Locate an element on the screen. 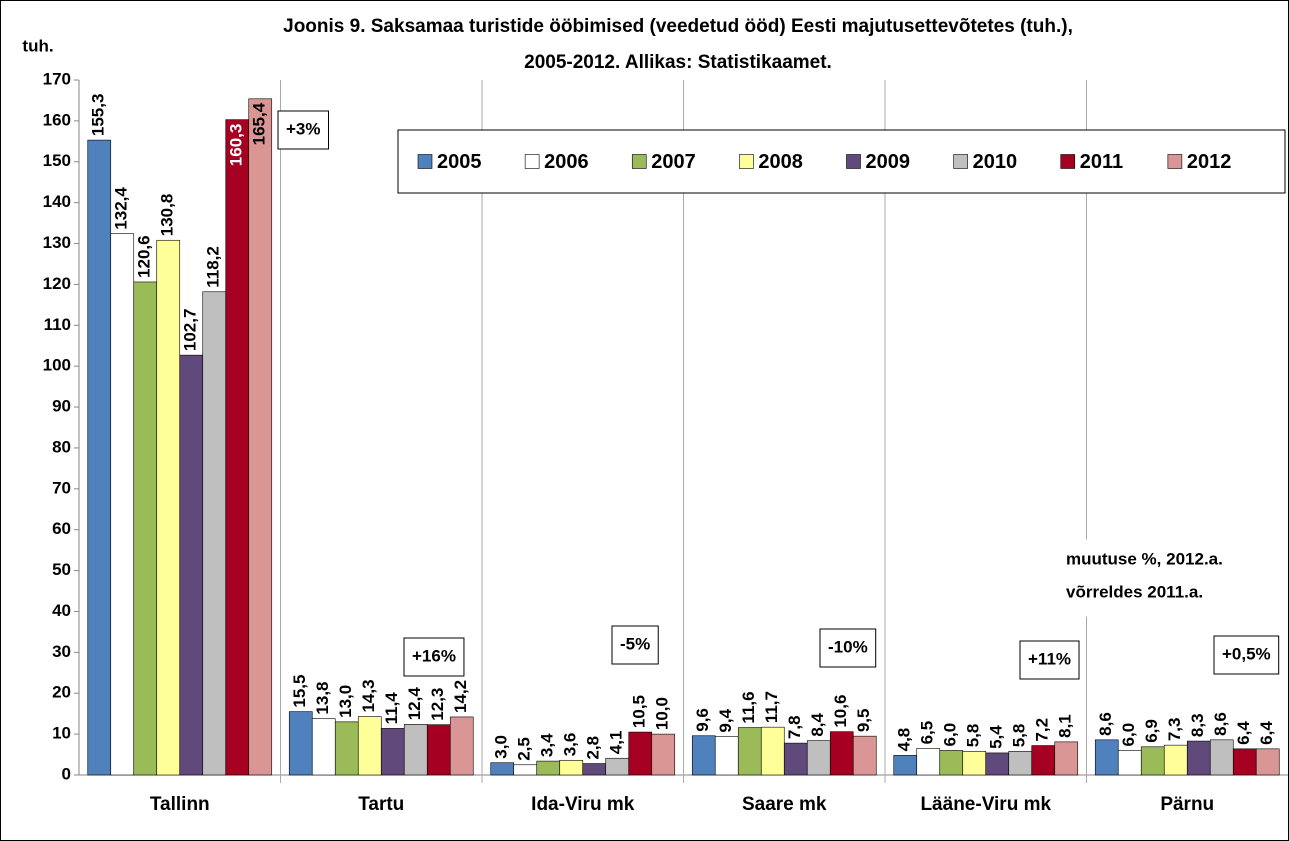 The width and height of the screenshot is (1289, 841). value-label: 8,4 is located at coordinates (817, 724).